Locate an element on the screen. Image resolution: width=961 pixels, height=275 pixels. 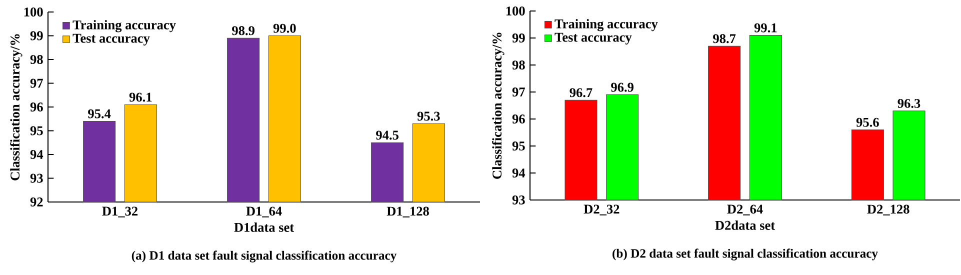
x-axis-title: D2data set is located at coordinates (745, 225).